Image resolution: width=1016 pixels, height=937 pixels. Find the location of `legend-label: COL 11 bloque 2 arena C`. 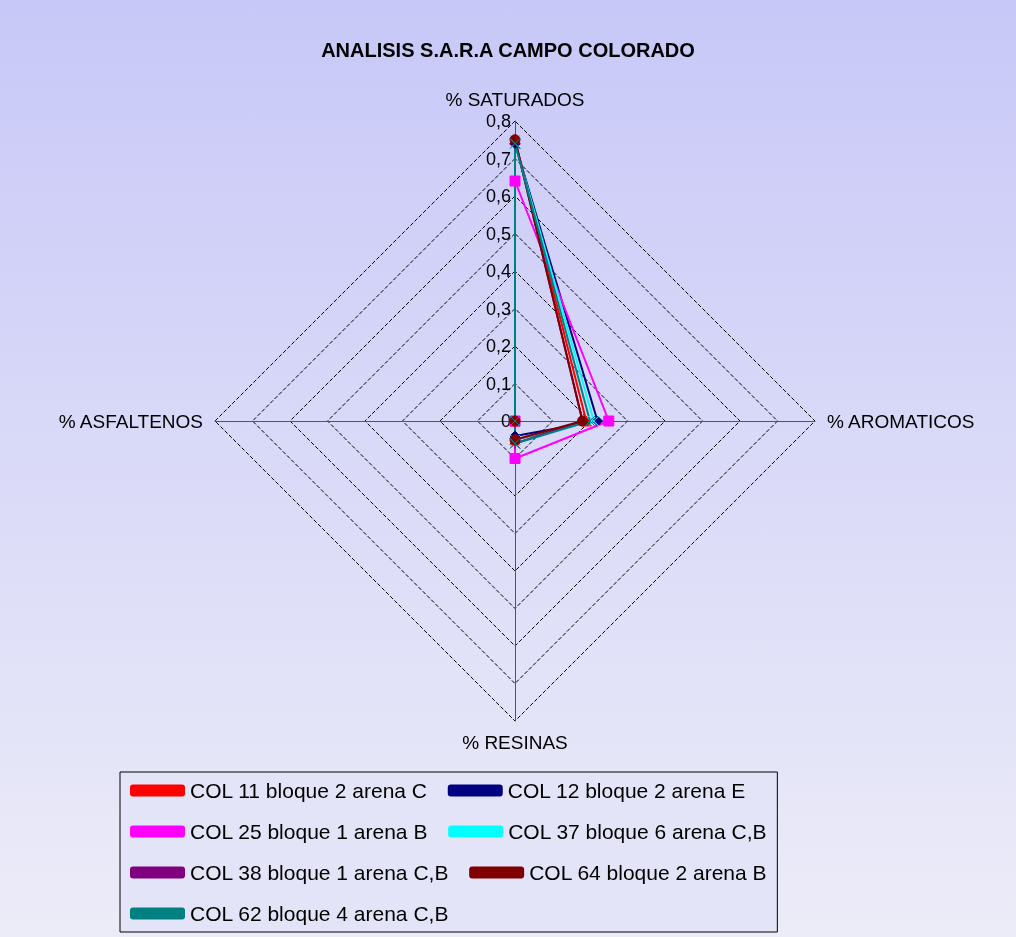

legend-label: COL 11 bloque 2 arena C is located at coordinates (308, 790).